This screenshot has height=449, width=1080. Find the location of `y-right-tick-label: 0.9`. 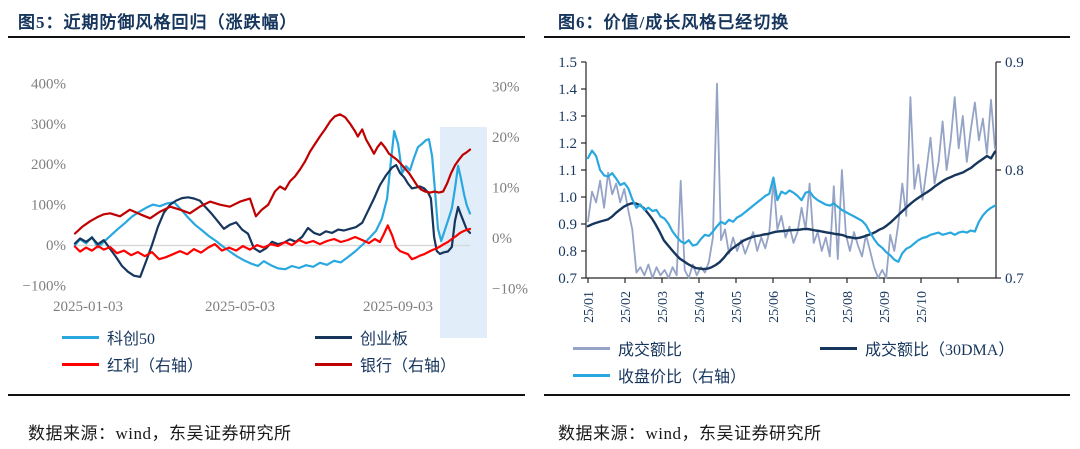

y-right-tick-label: 0.9 is located at coordinates (1014, 63).